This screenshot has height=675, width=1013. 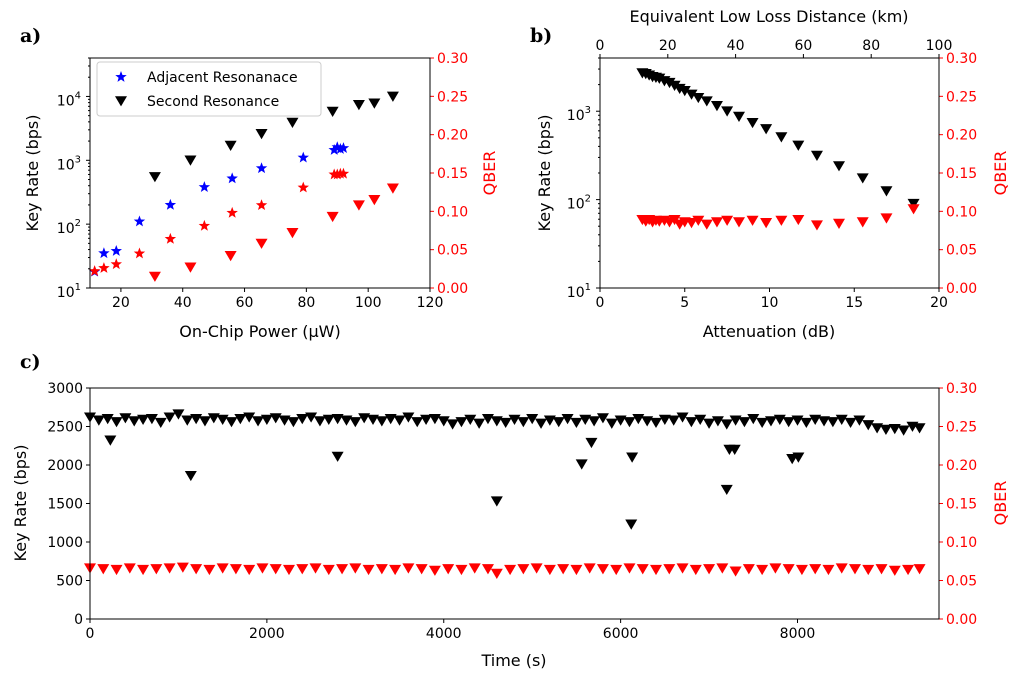 I want to click on x-tick-label: 100, so click(x=368, y=303).